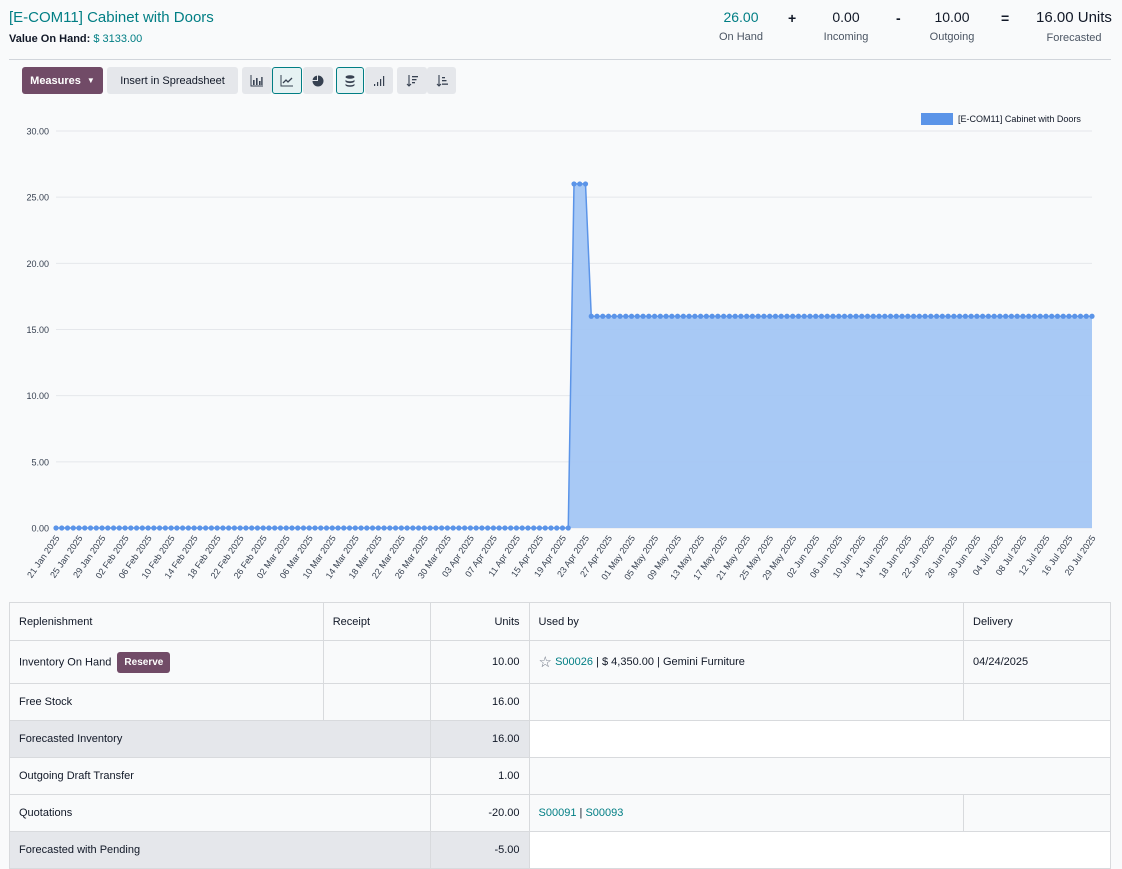 The width and height of the screenshot is (1122, 869). What do you see at coordinates (898, 18) in the screenshot?
I see `minus-operator: -` at bounding box center [898, 18].